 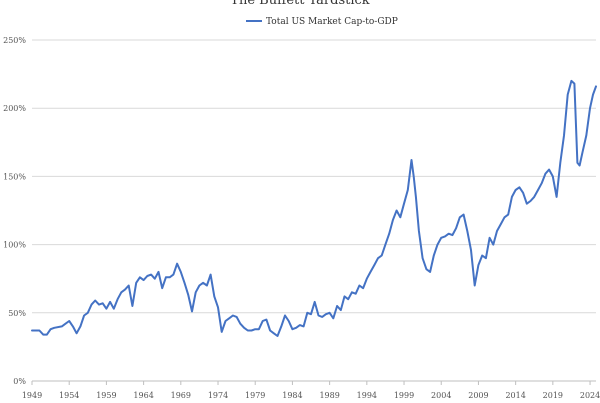 I want to click on x-tick-label: 1949, so click(x=32, y=395).